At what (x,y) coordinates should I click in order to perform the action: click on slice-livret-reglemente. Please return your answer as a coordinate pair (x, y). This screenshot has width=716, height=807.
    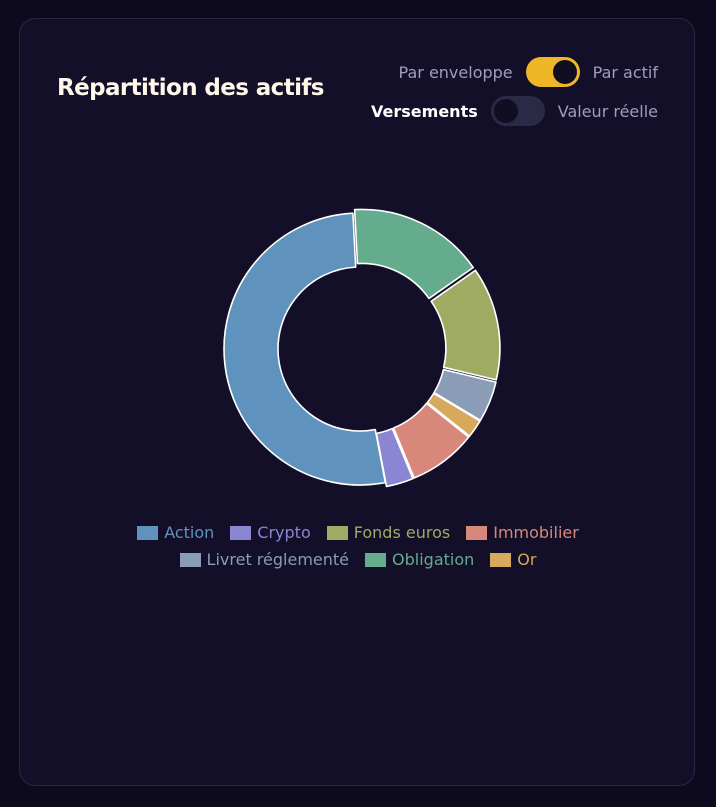
    Looking at the image, I should click on (465, 395).